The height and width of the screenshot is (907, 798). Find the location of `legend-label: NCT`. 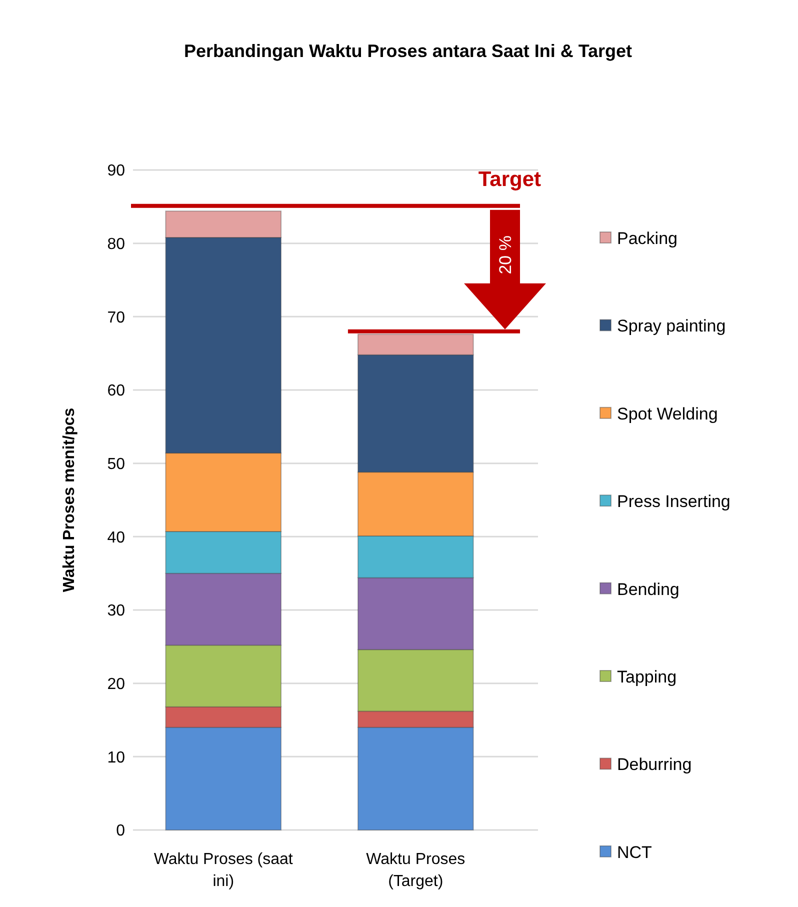

legend-label: NCT is located at coordinates (634, 852).